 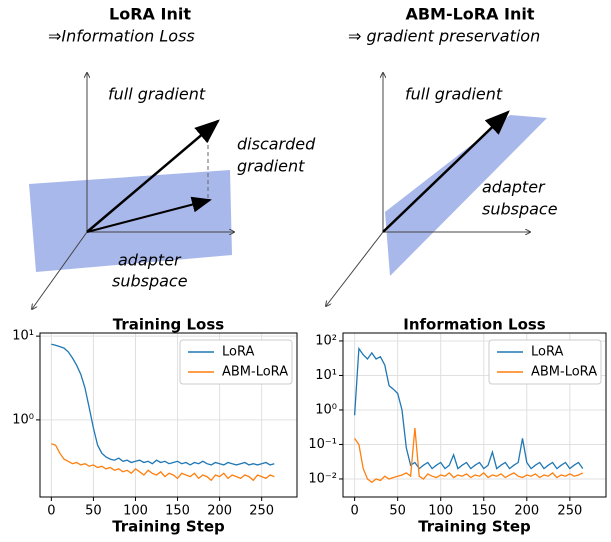 What do you see at coordinates (322, 444) in the screenshot?
I see `y-tick-label: 10⁻¹` at bounding box center [322, 444].